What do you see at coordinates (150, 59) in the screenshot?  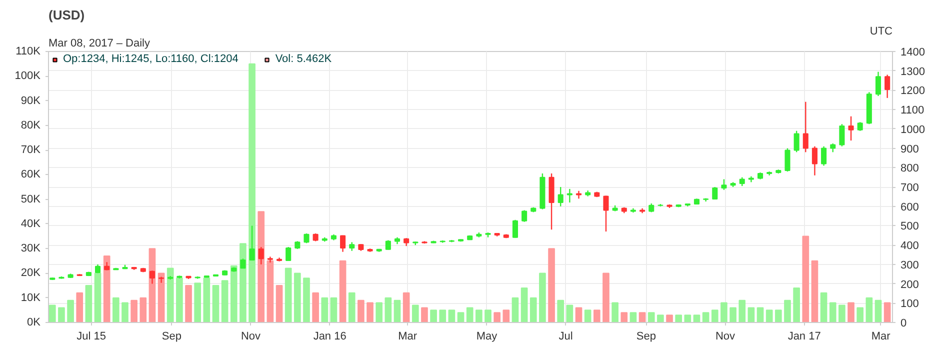 I see `legend-label: Op:1234, Hi:1245, Lo:1160, Cl:1204` at bounding box center [150, 59].